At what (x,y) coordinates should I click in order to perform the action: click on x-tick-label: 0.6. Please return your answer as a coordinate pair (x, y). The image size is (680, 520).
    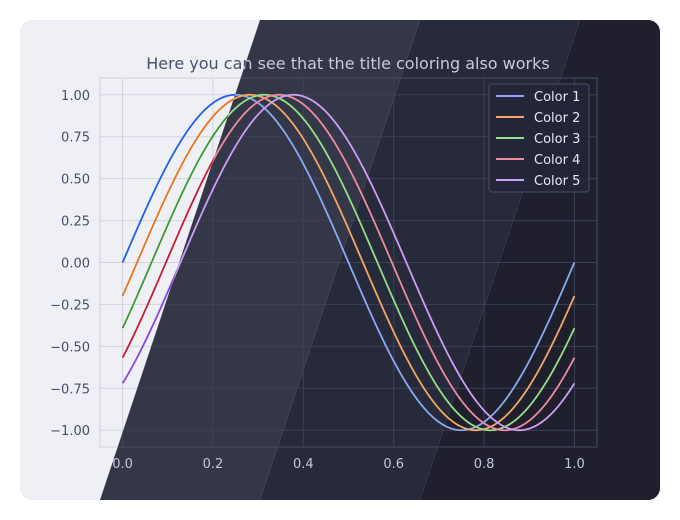
    Looking at the image, I should click on (393, 464).